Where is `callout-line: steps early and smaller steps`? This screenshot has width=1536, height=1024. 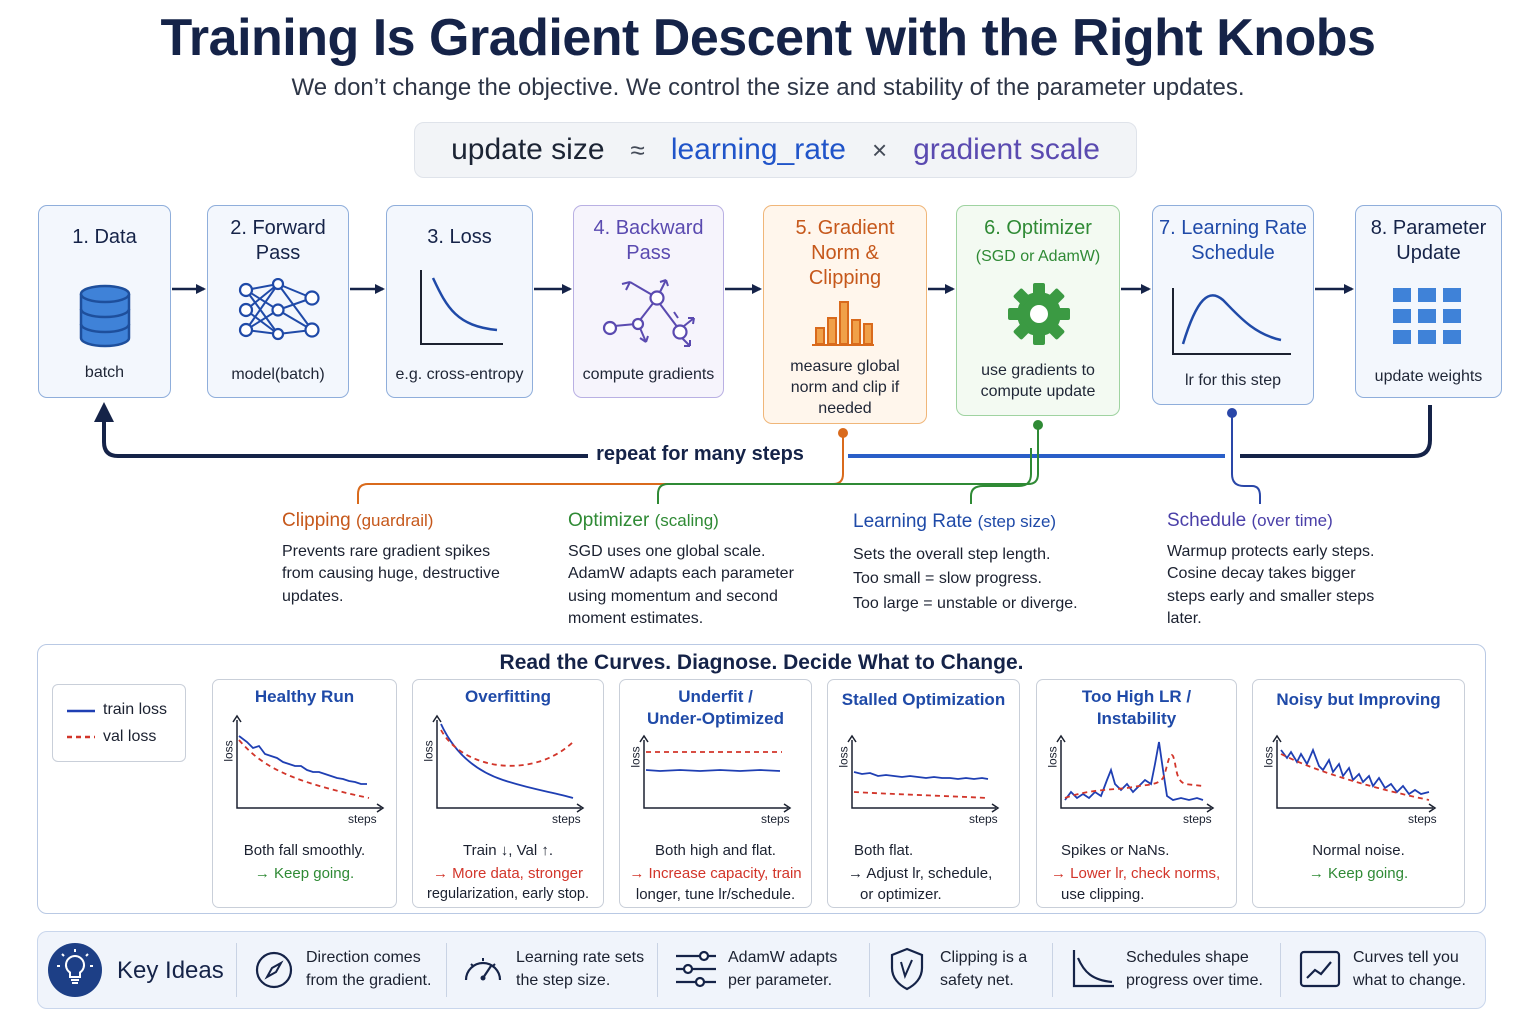
callout-line: steps early and smaller steps is located at coordinates (1271, 596).